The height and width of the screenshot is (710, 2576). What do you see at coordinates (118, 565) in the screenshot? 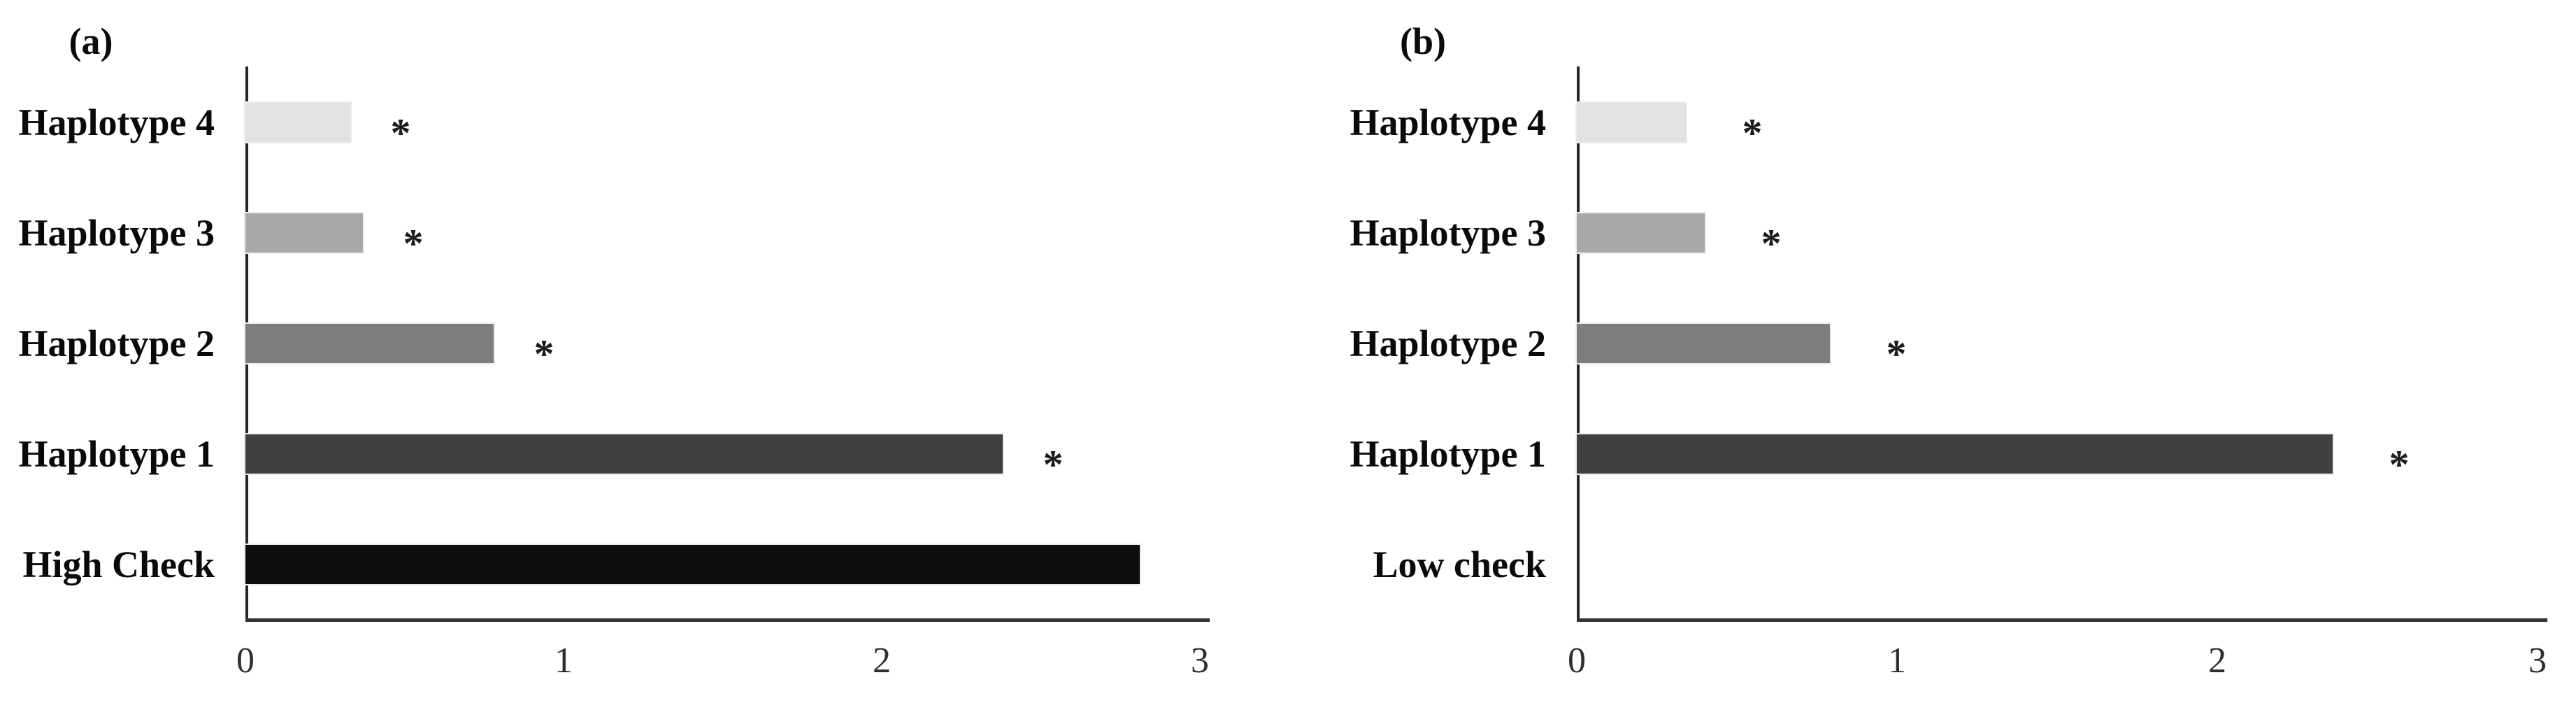
I see `category-label-high-check: High Check` at bounding box center [118, 565].